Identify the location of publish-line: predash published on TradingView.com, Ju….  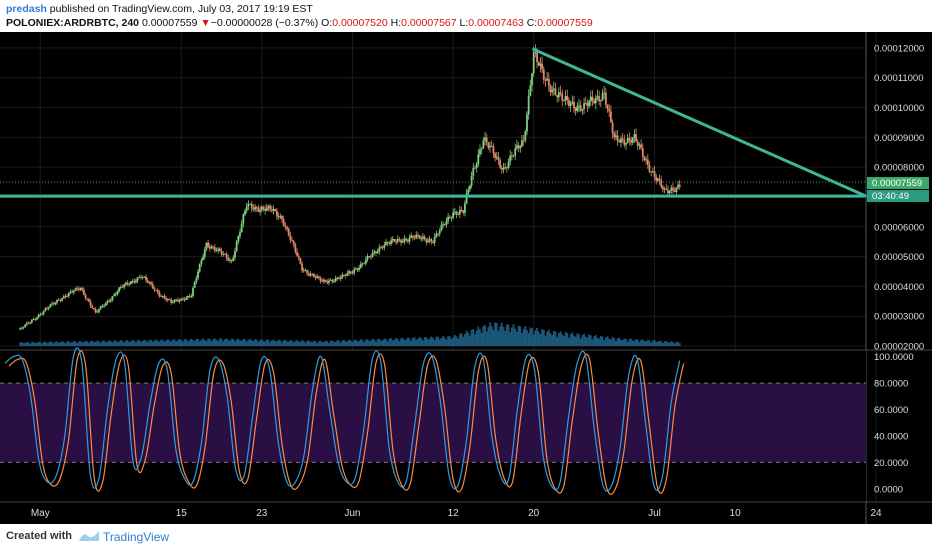
(159, 9).